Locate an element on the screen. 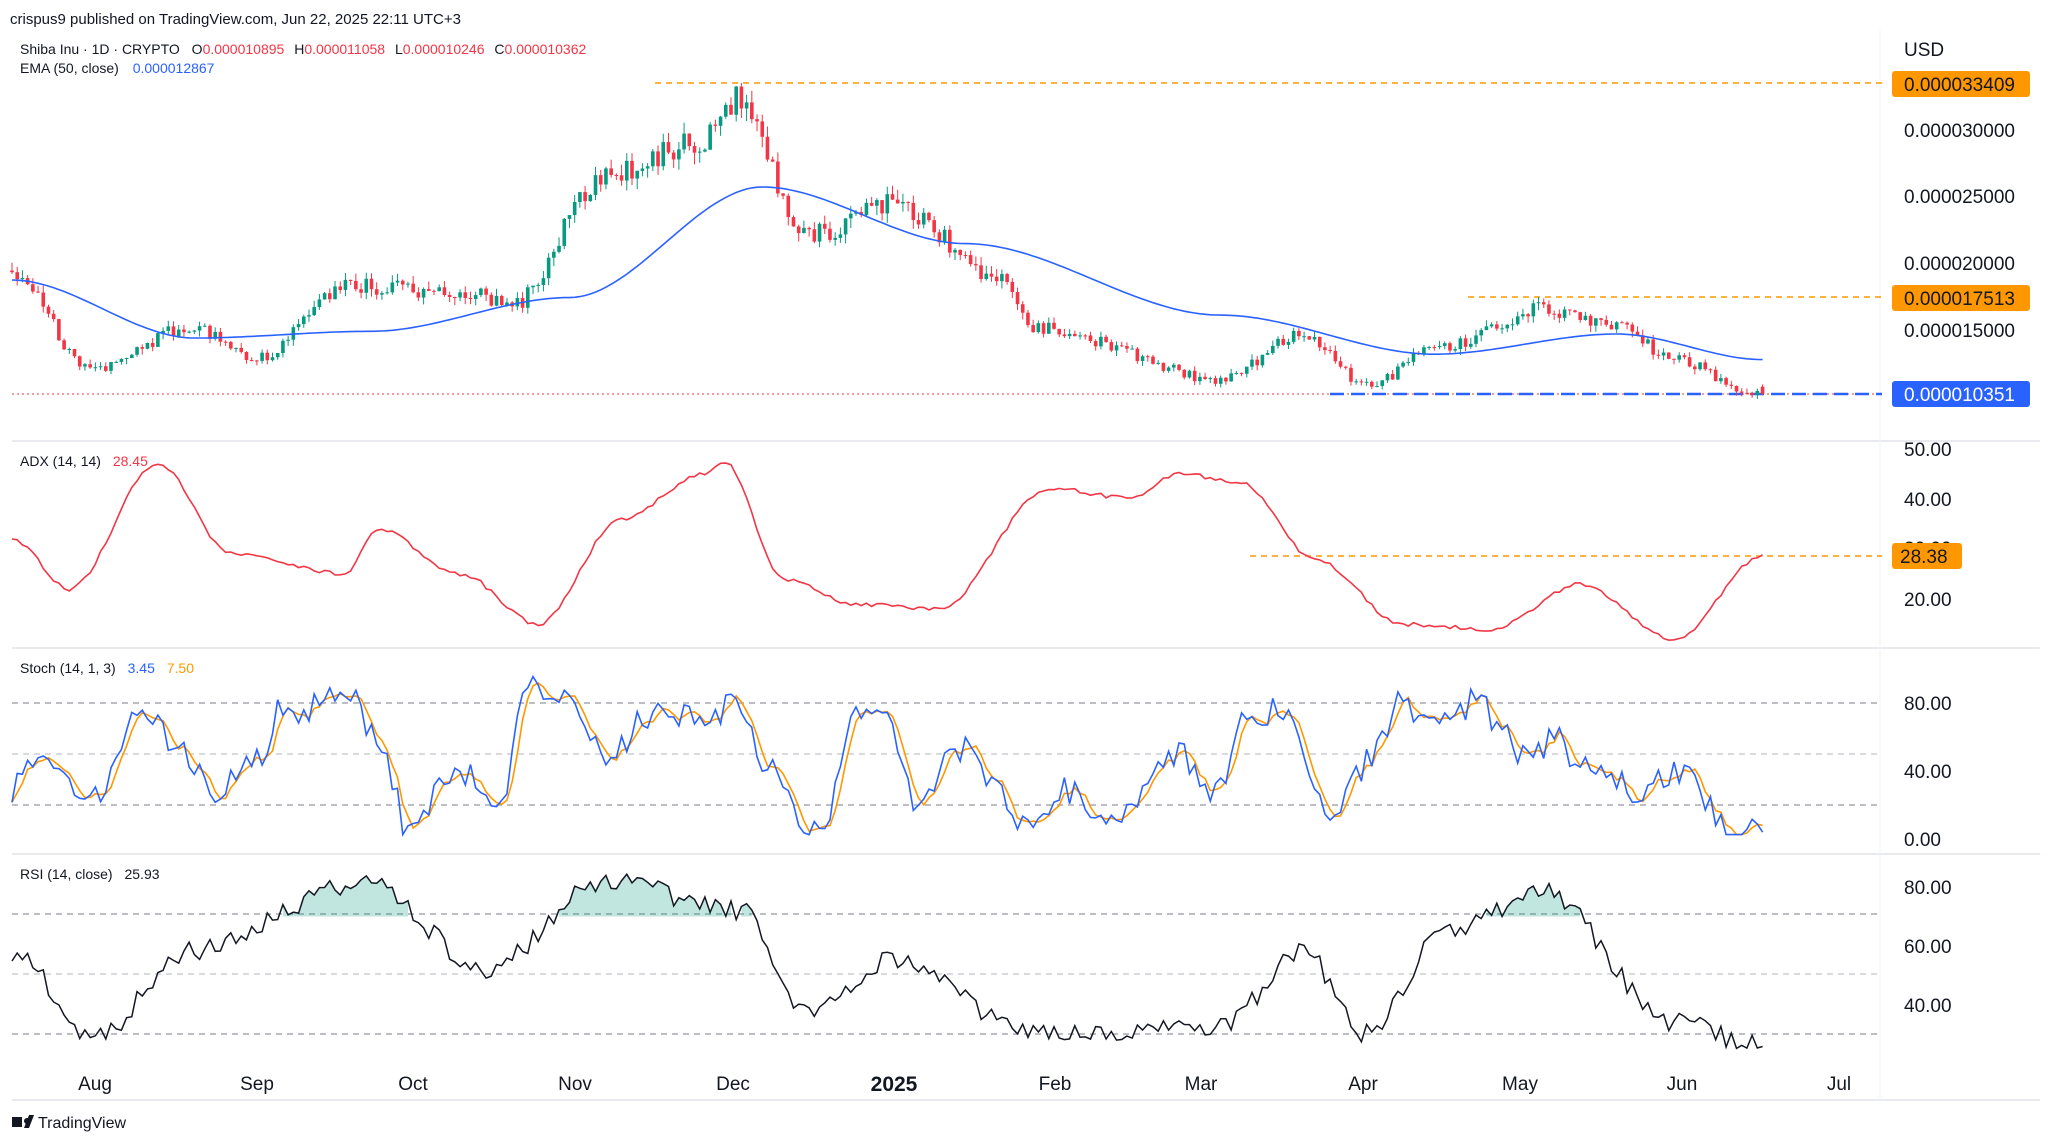 The width and height of the screenshot is (2048, 1144). stoch-k-line is located at coordinates (887, 756).